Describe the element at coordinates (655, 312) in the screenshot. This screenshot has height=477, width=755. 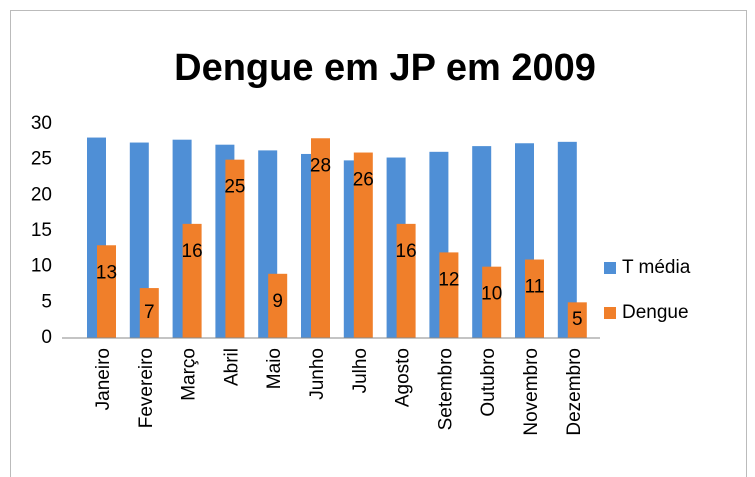
I see `legend-label: Dengue` at that location.